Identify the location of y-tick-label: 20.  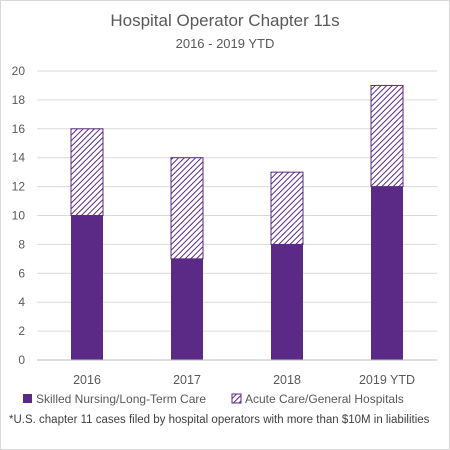
(19, 71).